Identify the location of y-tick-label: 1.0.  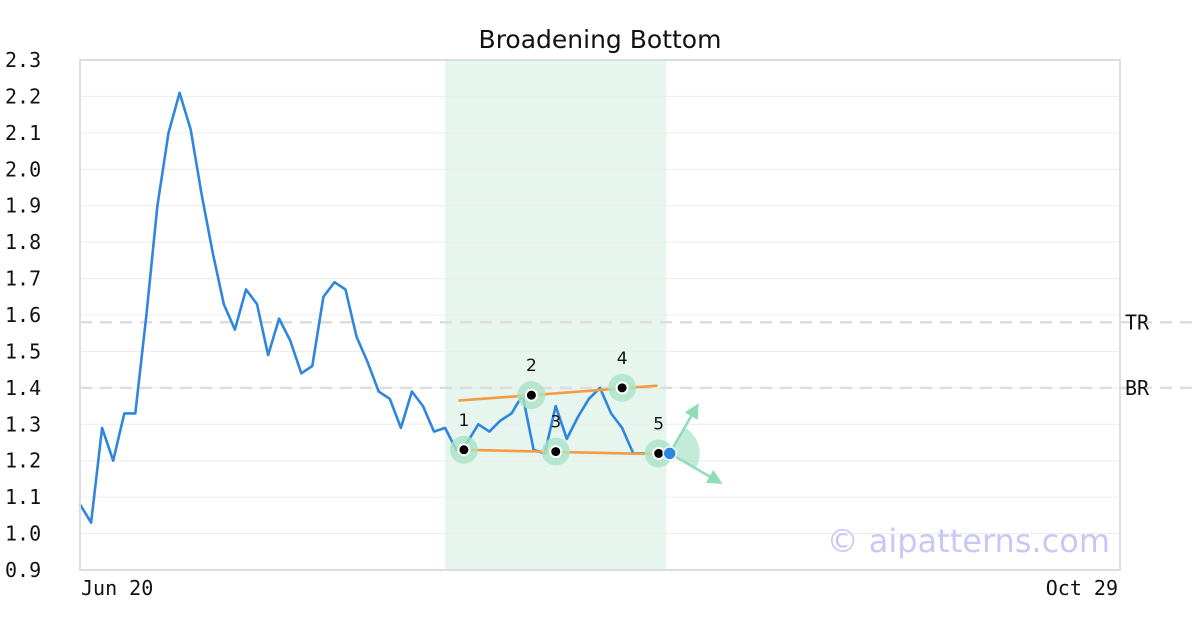
(23, 534).